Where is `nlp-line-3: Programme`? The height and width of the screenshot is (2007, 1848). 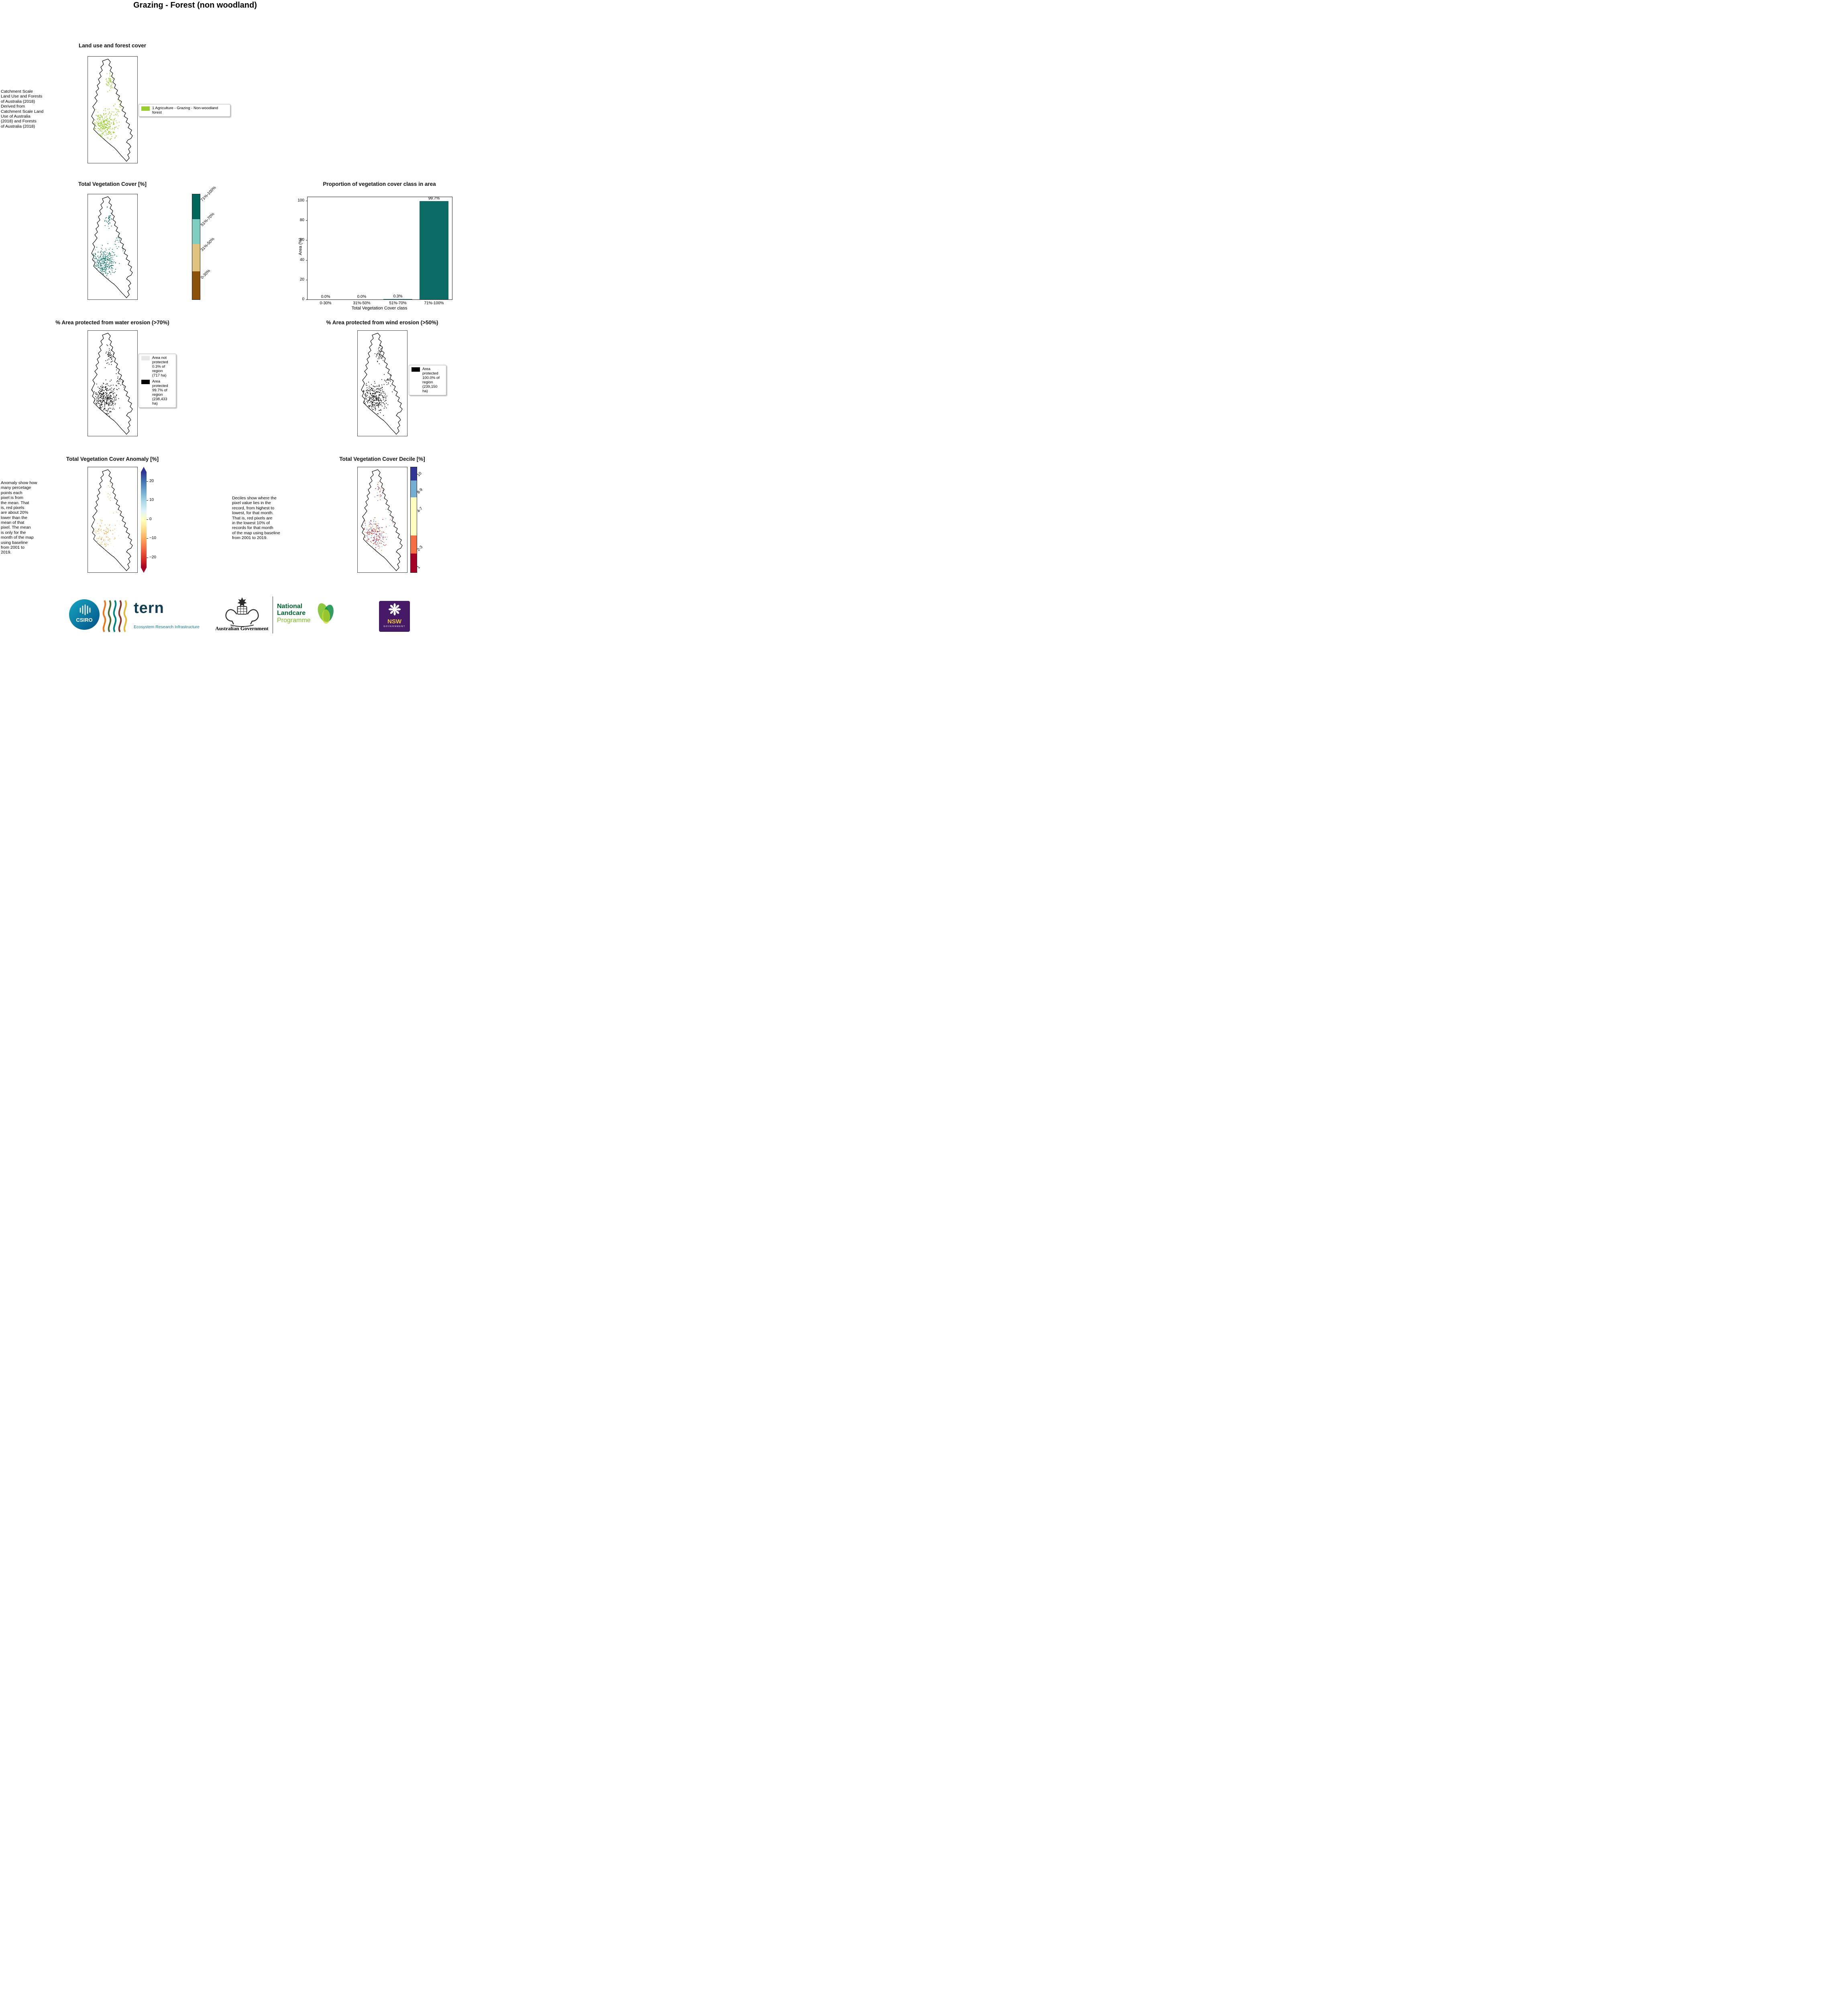 nlp-line-3: Programme is located at coordinates (294, 620).